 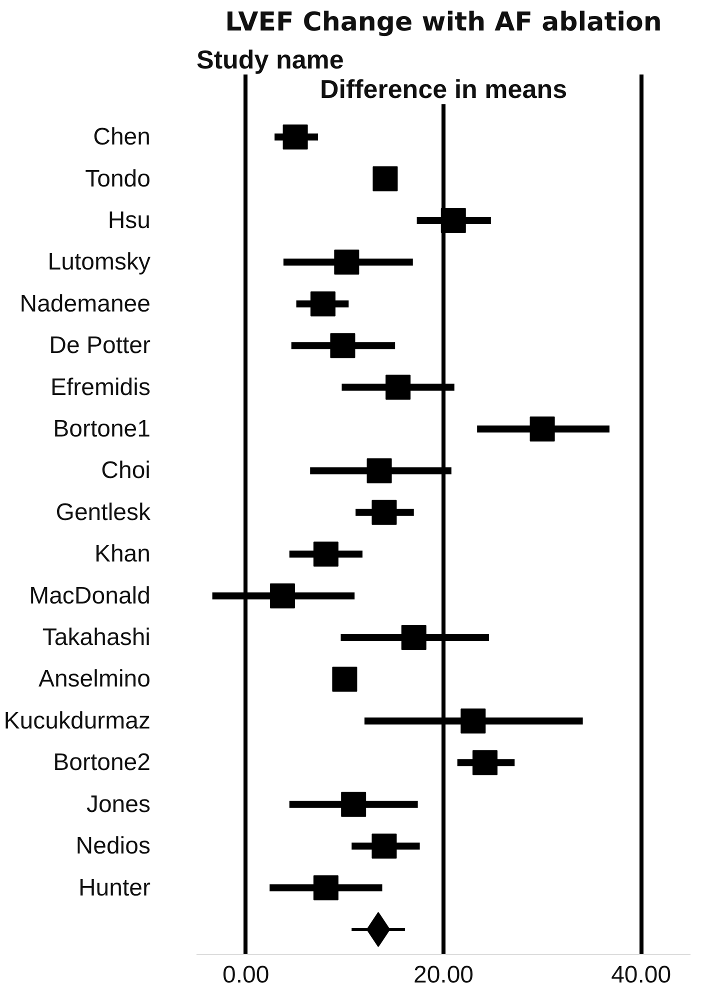 I want to click on y-tick-label: Bortone2, so click(x=101, y=762).